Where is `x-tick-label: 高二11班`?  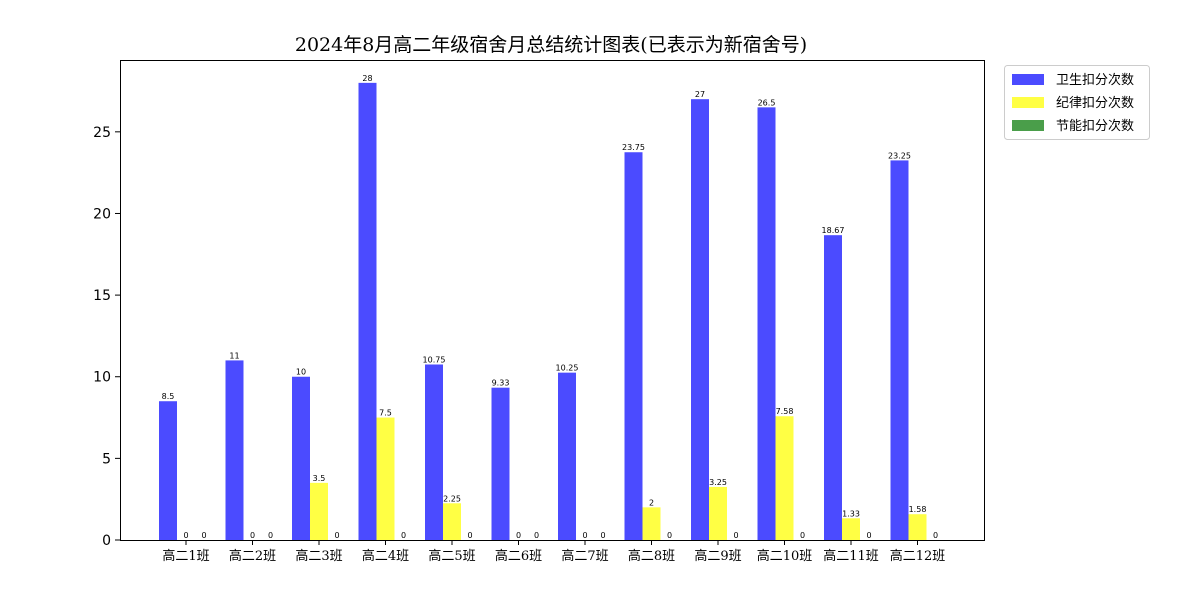
x-tick-label: 高二11班 is located at coordinates (851, 556).